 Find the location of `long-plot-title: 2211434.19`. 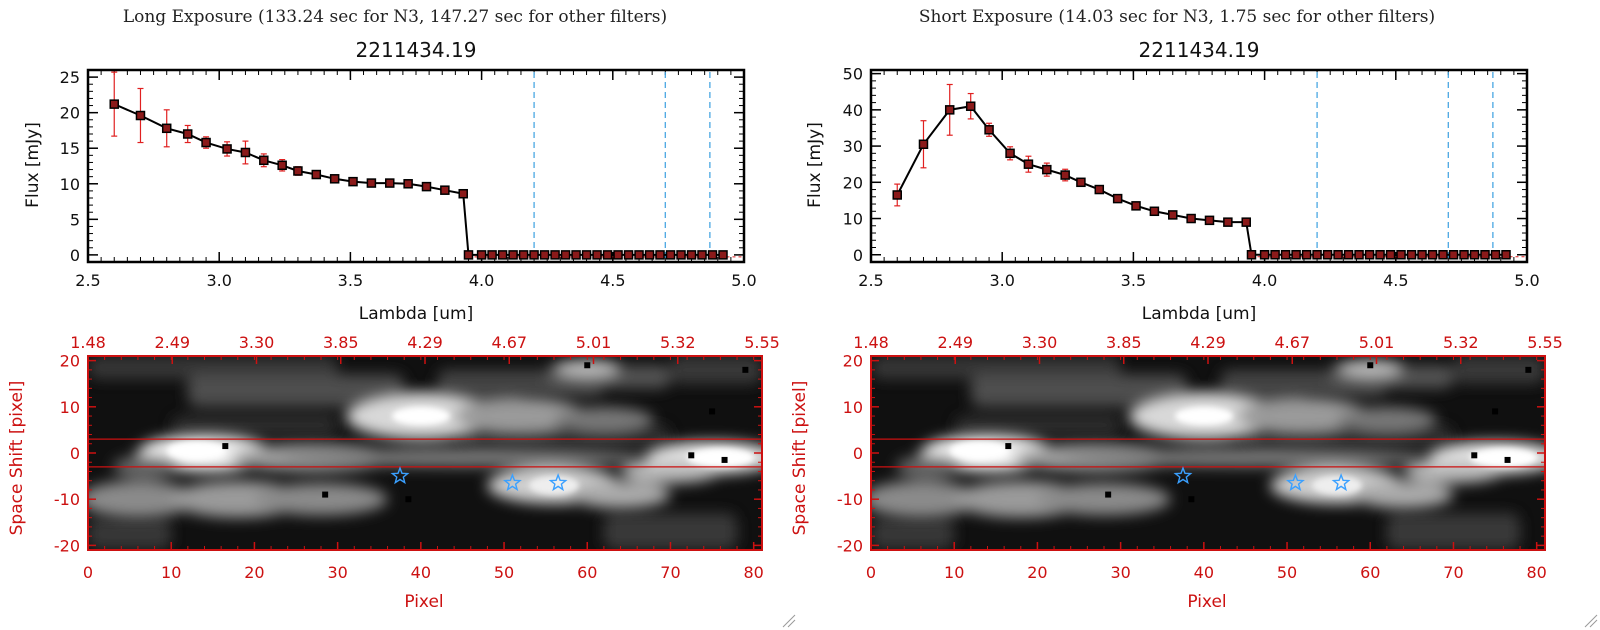

long-plot-title: 2211434.19 is located at coordinates (416, 50).